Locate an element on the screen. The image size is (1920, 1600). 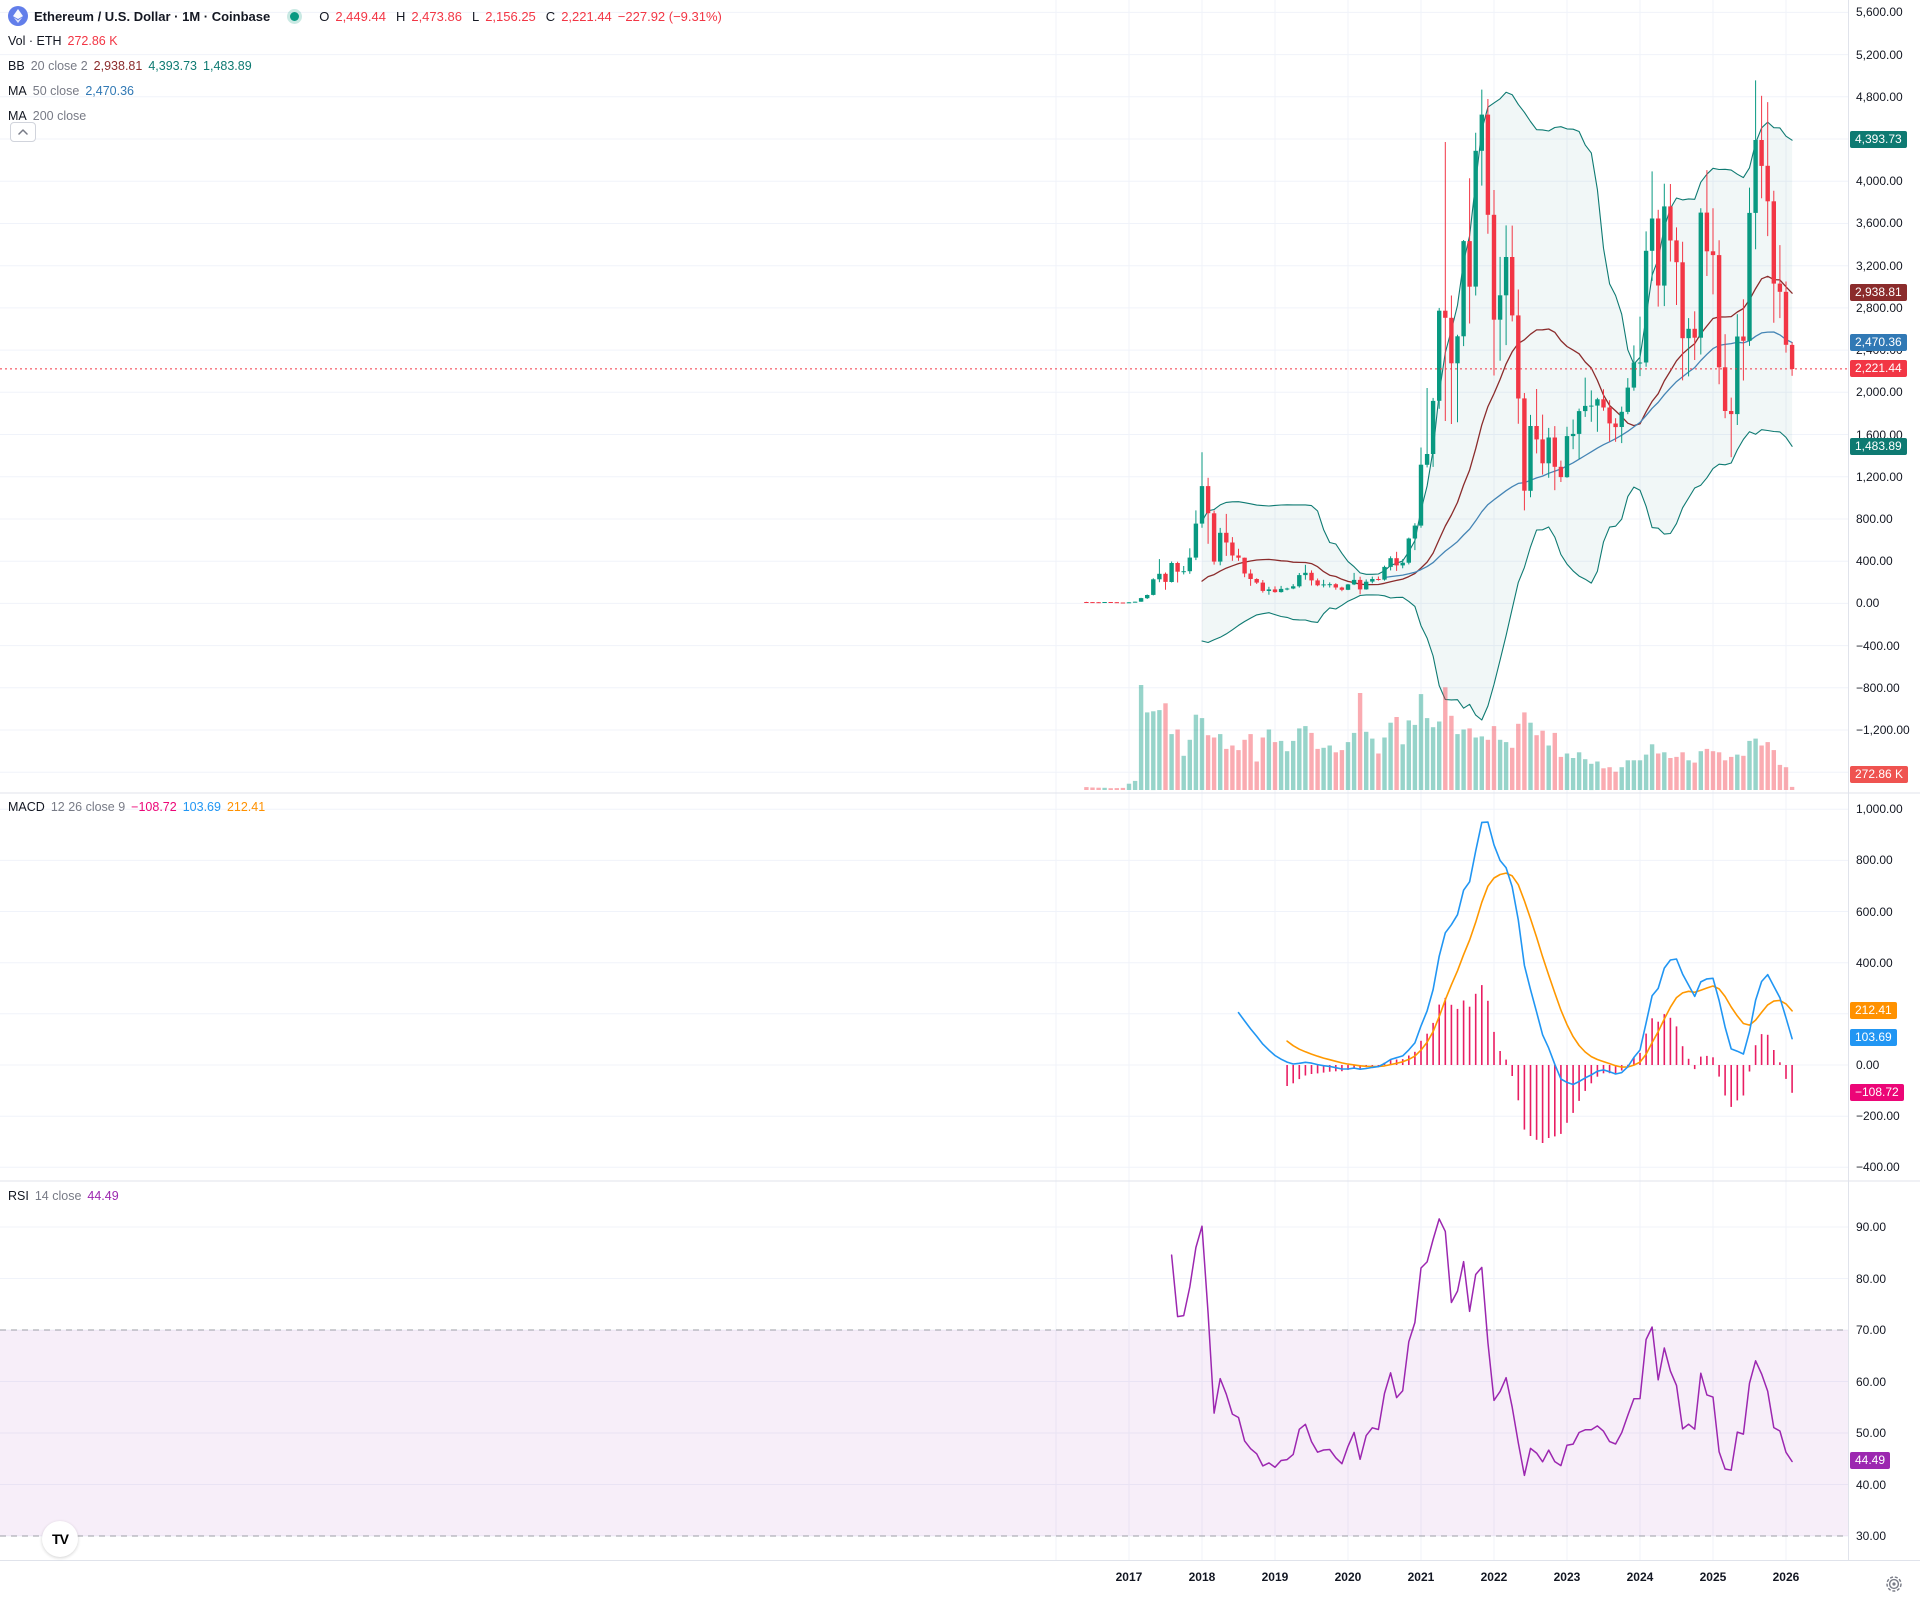
volume-axis-badge: 272.86 K is located at coordinates (1879, 774).